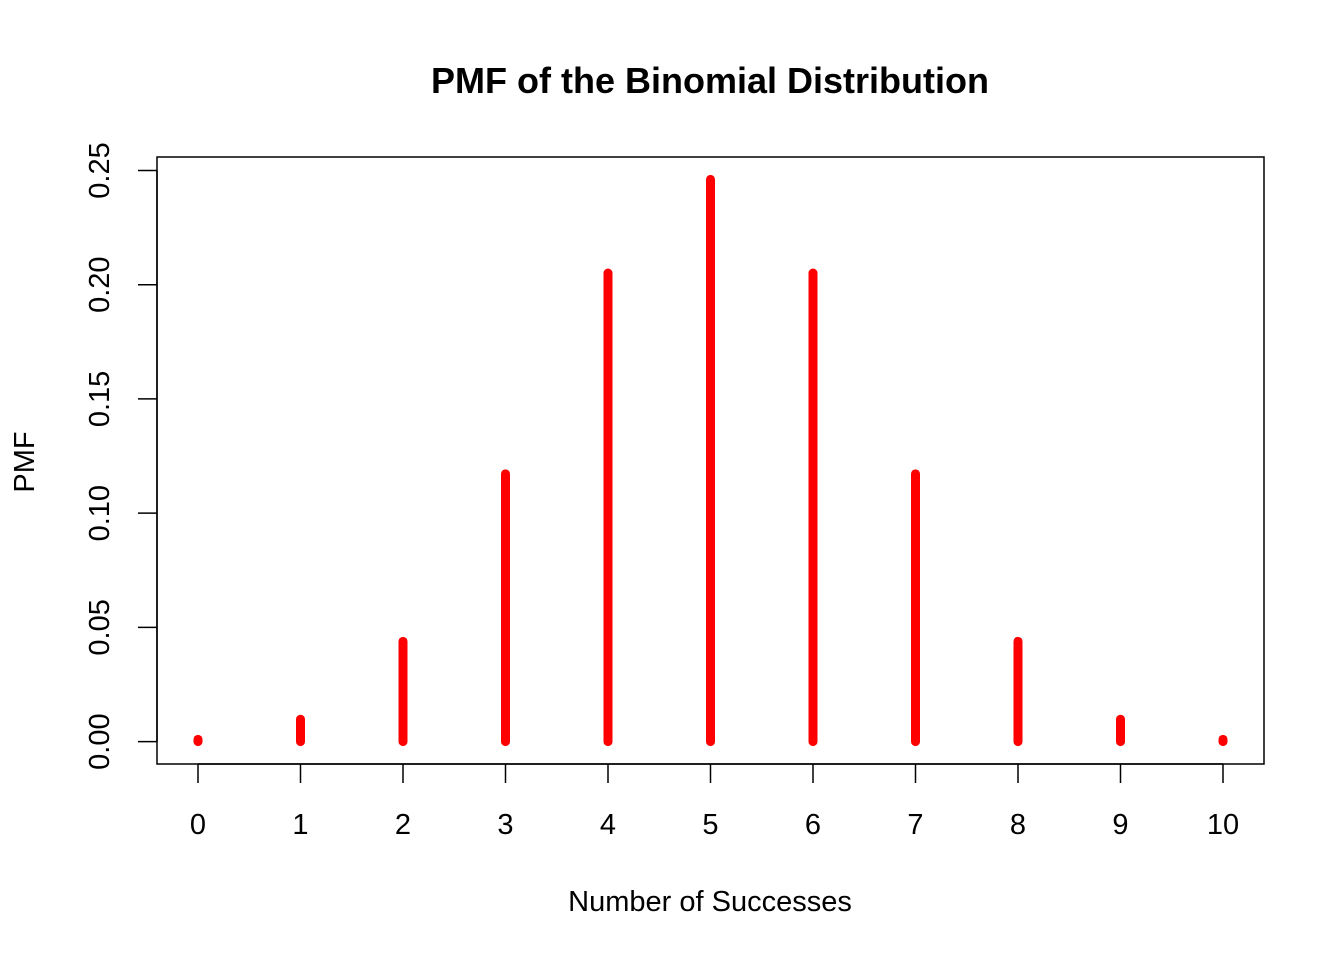 This screenshot has height=960, width=1344. Describe the element at coordinates (505, 825) in the screenshot. I see `x-tick-label-3: 3` at that location.